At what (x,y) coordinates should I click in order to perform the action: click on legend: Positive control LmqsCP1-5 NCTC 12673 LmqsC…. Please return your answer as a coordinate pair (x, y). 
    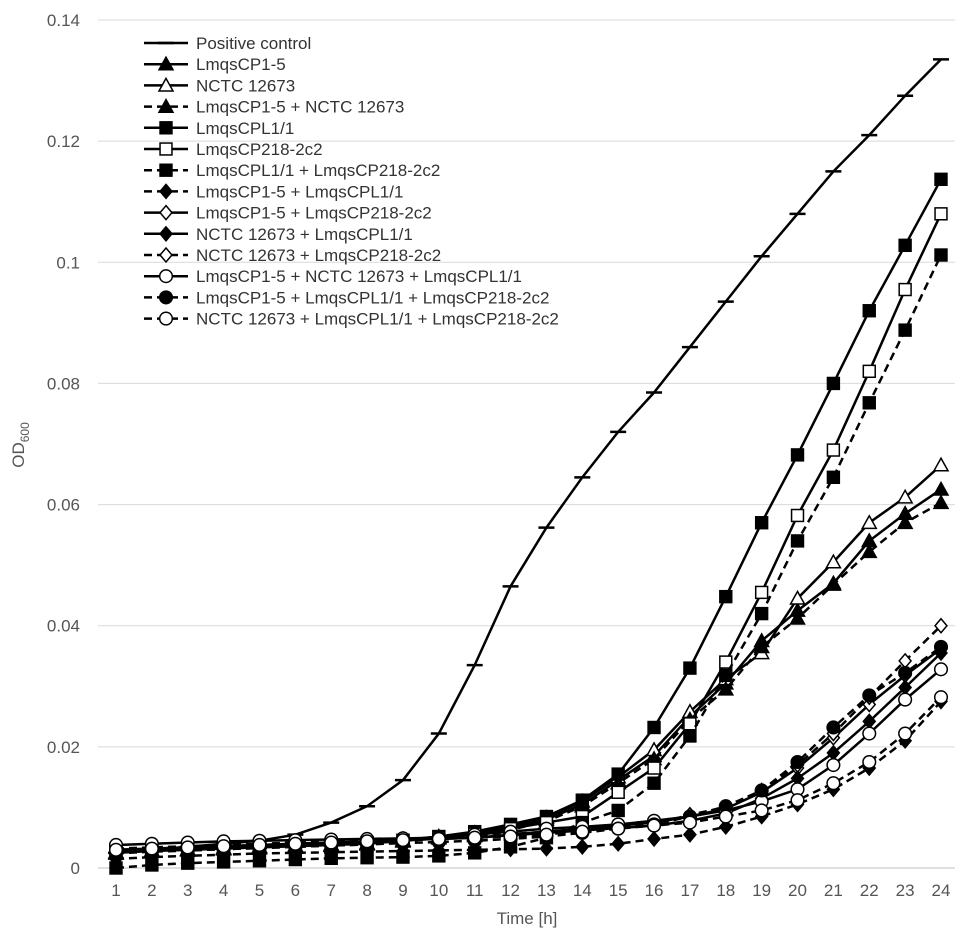
    Looking at the image, I should click on (351, 181).